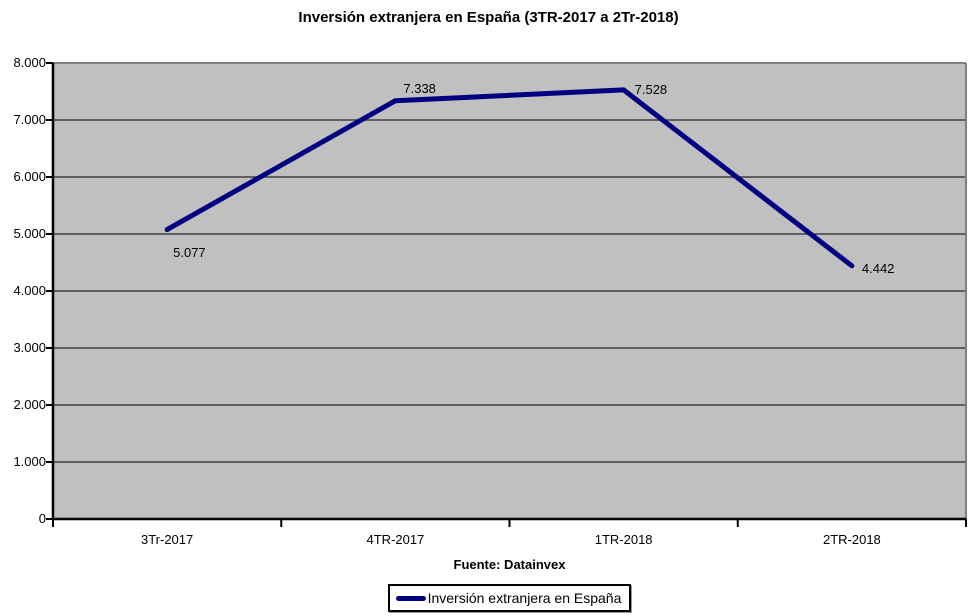 Image resolution: width=977 pixels, height=616 pixels. Describe the element at coordinates (878, 268) in the screenshot. I see `data-point-label: 4.442` at that location.